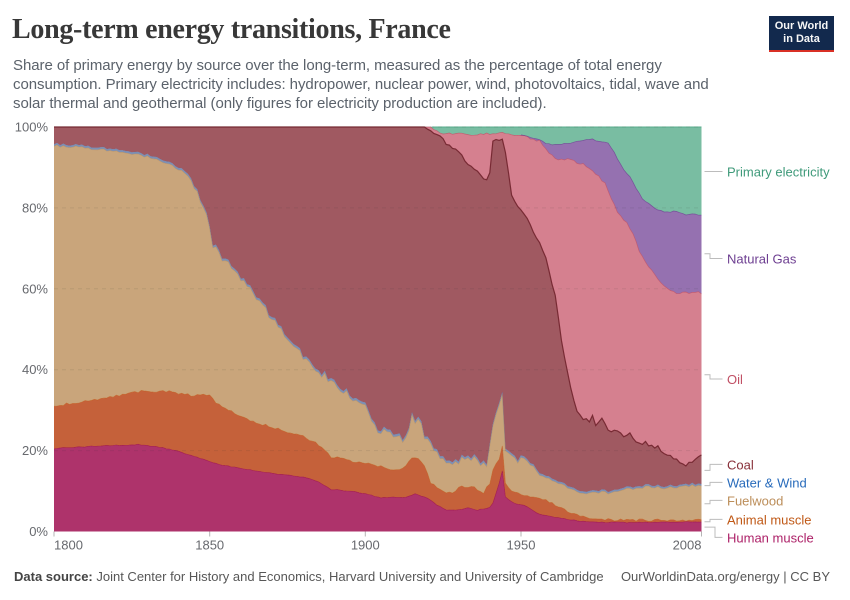 Image resolution: width=850 pixels, height=600 pixels. What do you see at coordinates (35, 288) in the screenshot?
I see `svg-text: 60%` at bounding box center [35, 288].